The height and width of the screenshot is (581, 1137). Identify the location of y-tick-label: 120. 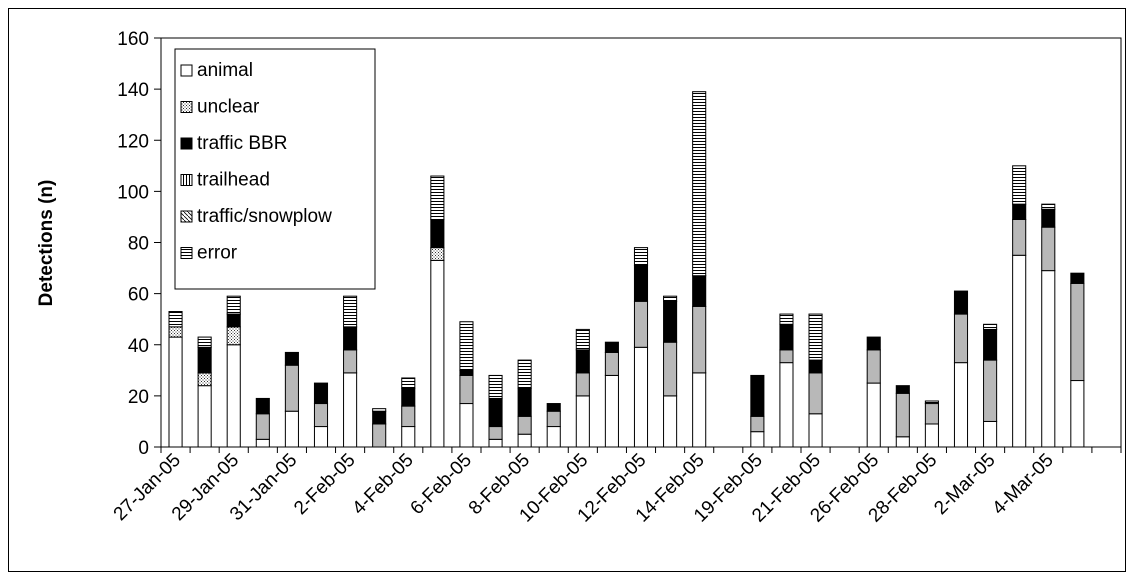
(133, 141).